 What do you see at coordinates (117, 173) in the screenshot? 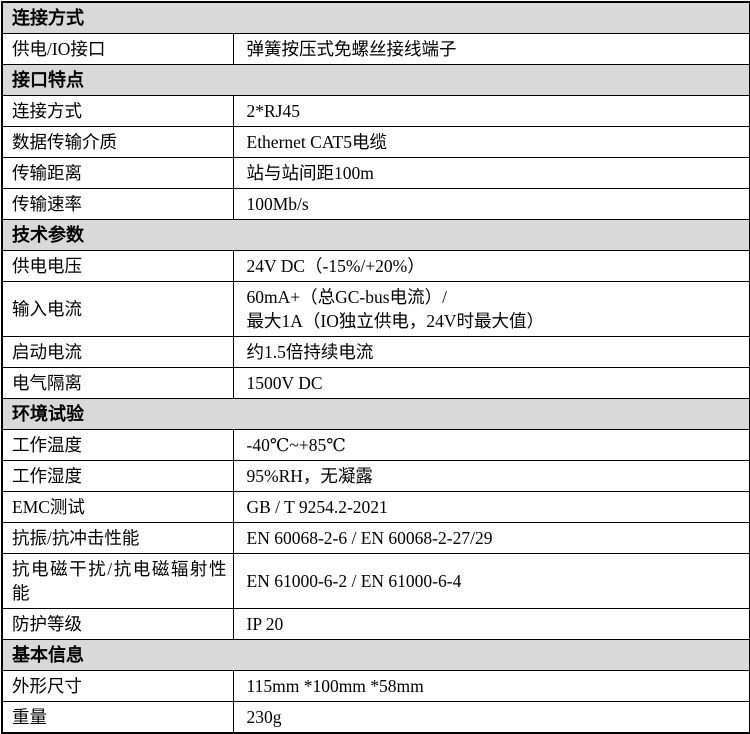
I see `spec-label: 传输距离` at bounding box center [117, 173].